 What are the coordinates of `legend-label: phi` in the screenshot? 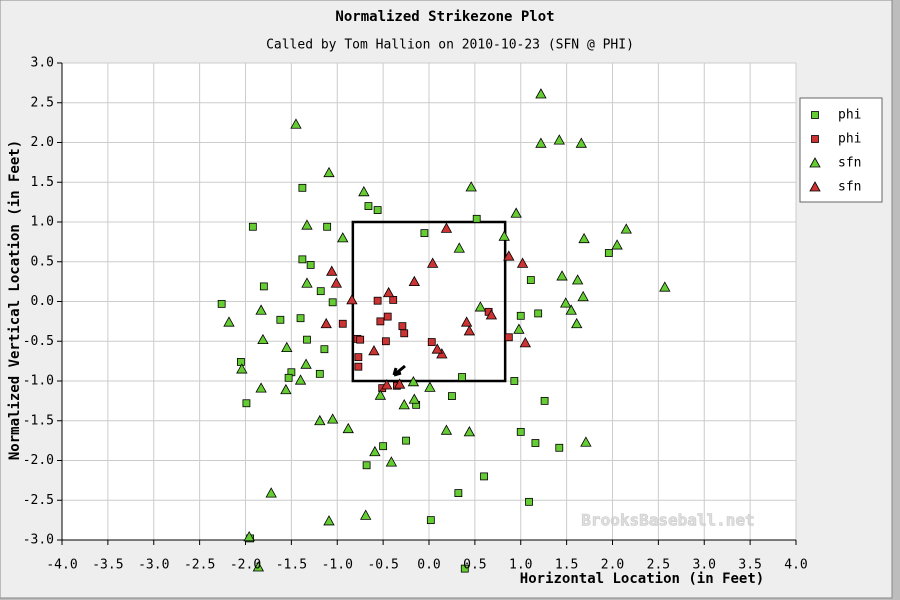 It's located at (849, 115).